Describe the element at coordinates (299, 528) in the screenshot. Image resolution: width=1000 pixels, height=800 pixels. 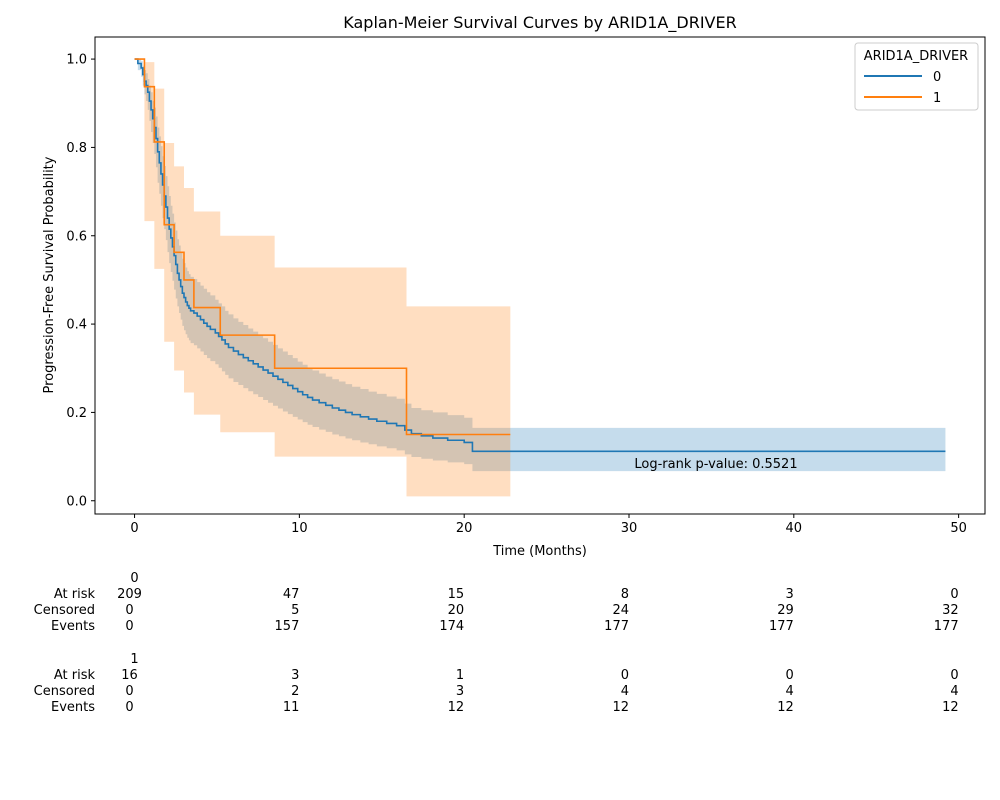
I see `x-tick-label: 10` at that location.